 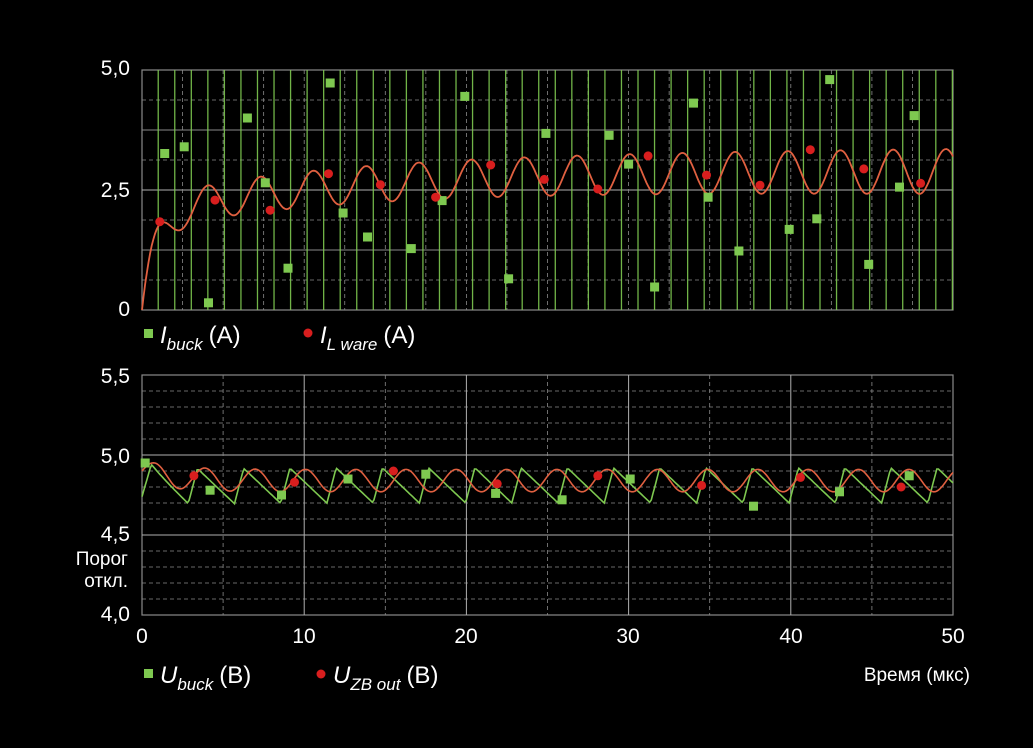 I want to click on bottom-y-tick-4-5: 4,5, so click(x=115, y=534).